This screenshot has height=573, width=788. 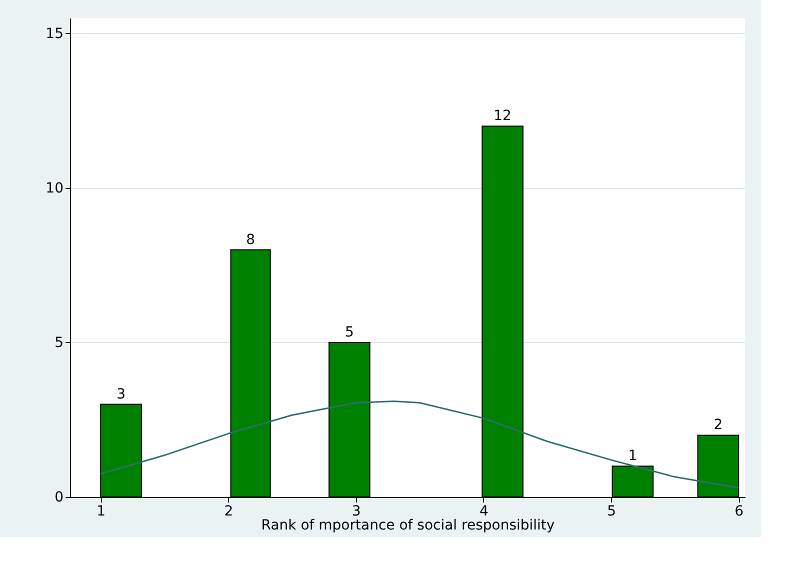 What do you see at coordinates (101, 512) in the screenshot?
I see `x-tick-label: 1` at bounding box center [101, 512].